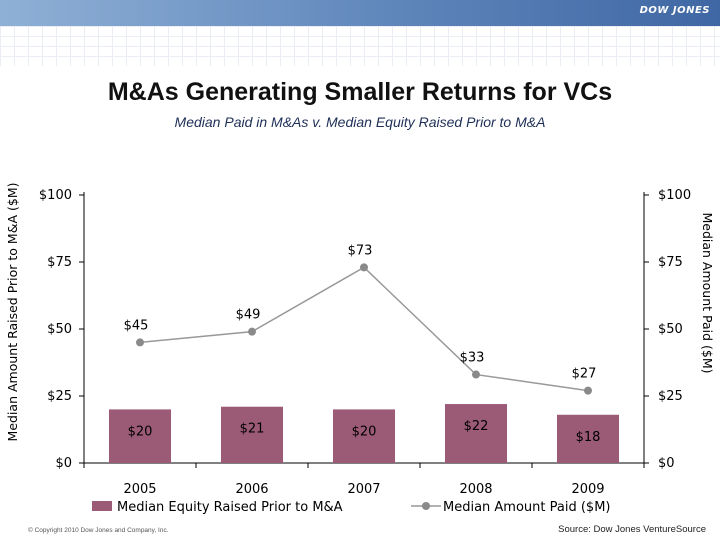 Image resolution: width=720 pixels, height=540 pixels. I want to click on right-tick-label: $0, so click(666, 463).